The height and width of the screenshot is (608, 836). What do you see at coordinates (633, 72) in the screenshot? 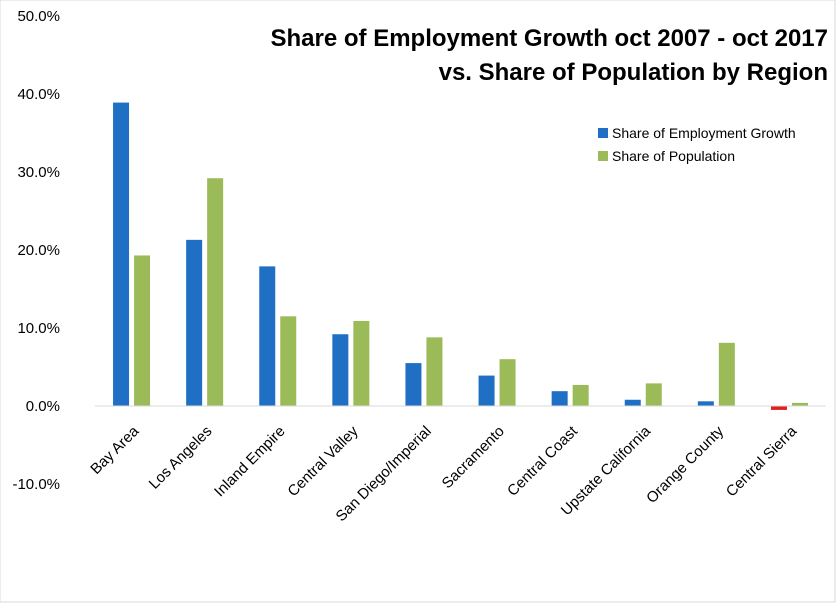
I see `chart-title-line-2: vs. Share of Population by Region` at bounding box center [633, 72].